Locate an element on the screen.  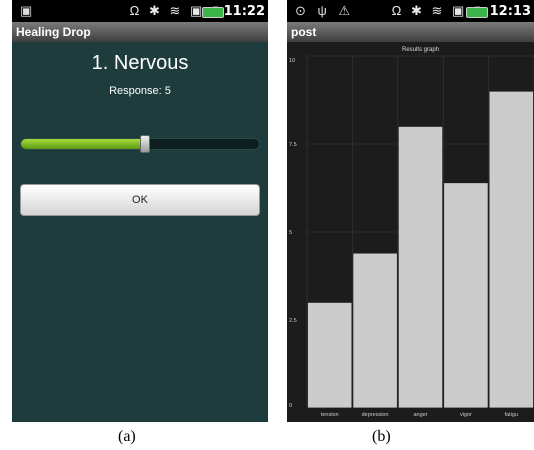
caption-a: (a) is located at coordinates (127, 436).